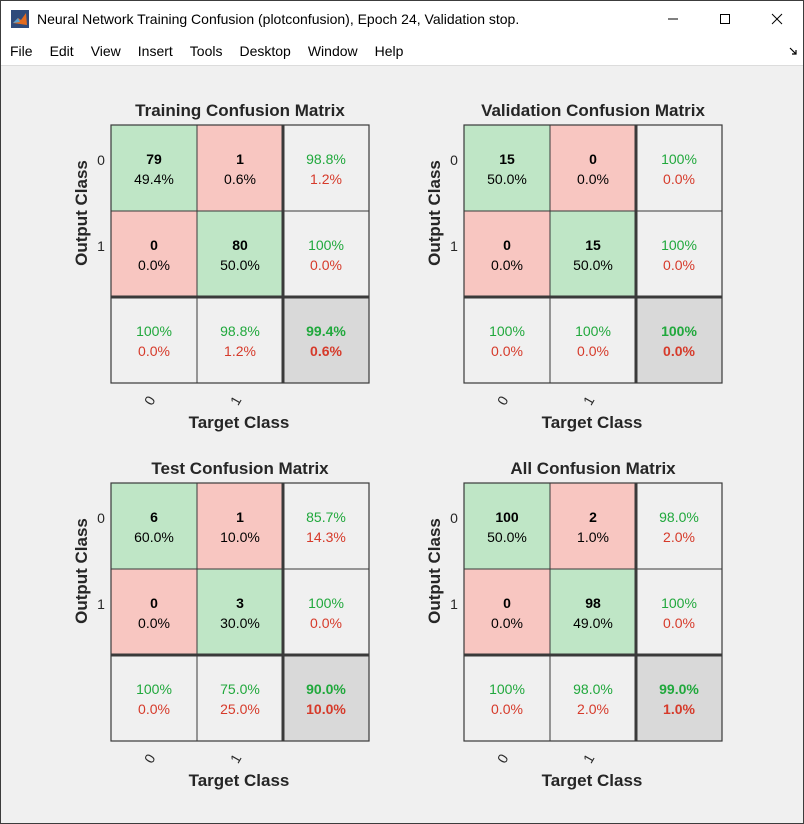  What do you see at coordinates (154, 537) in the screenshot?
I see `cell-percent: 60.0%` at bounding box center [154, 537].